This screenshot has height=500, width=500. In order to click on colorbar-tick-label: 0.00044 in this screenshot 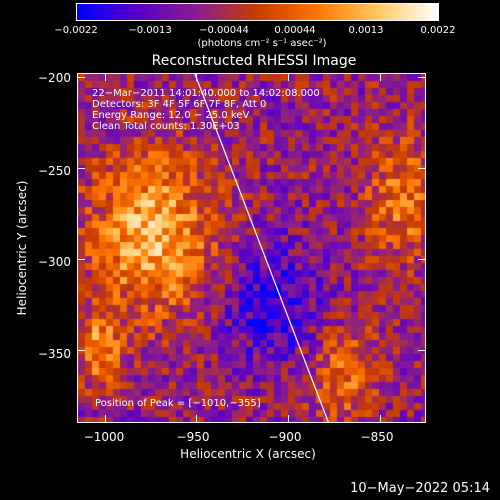, I will do `click(295, 30)`.